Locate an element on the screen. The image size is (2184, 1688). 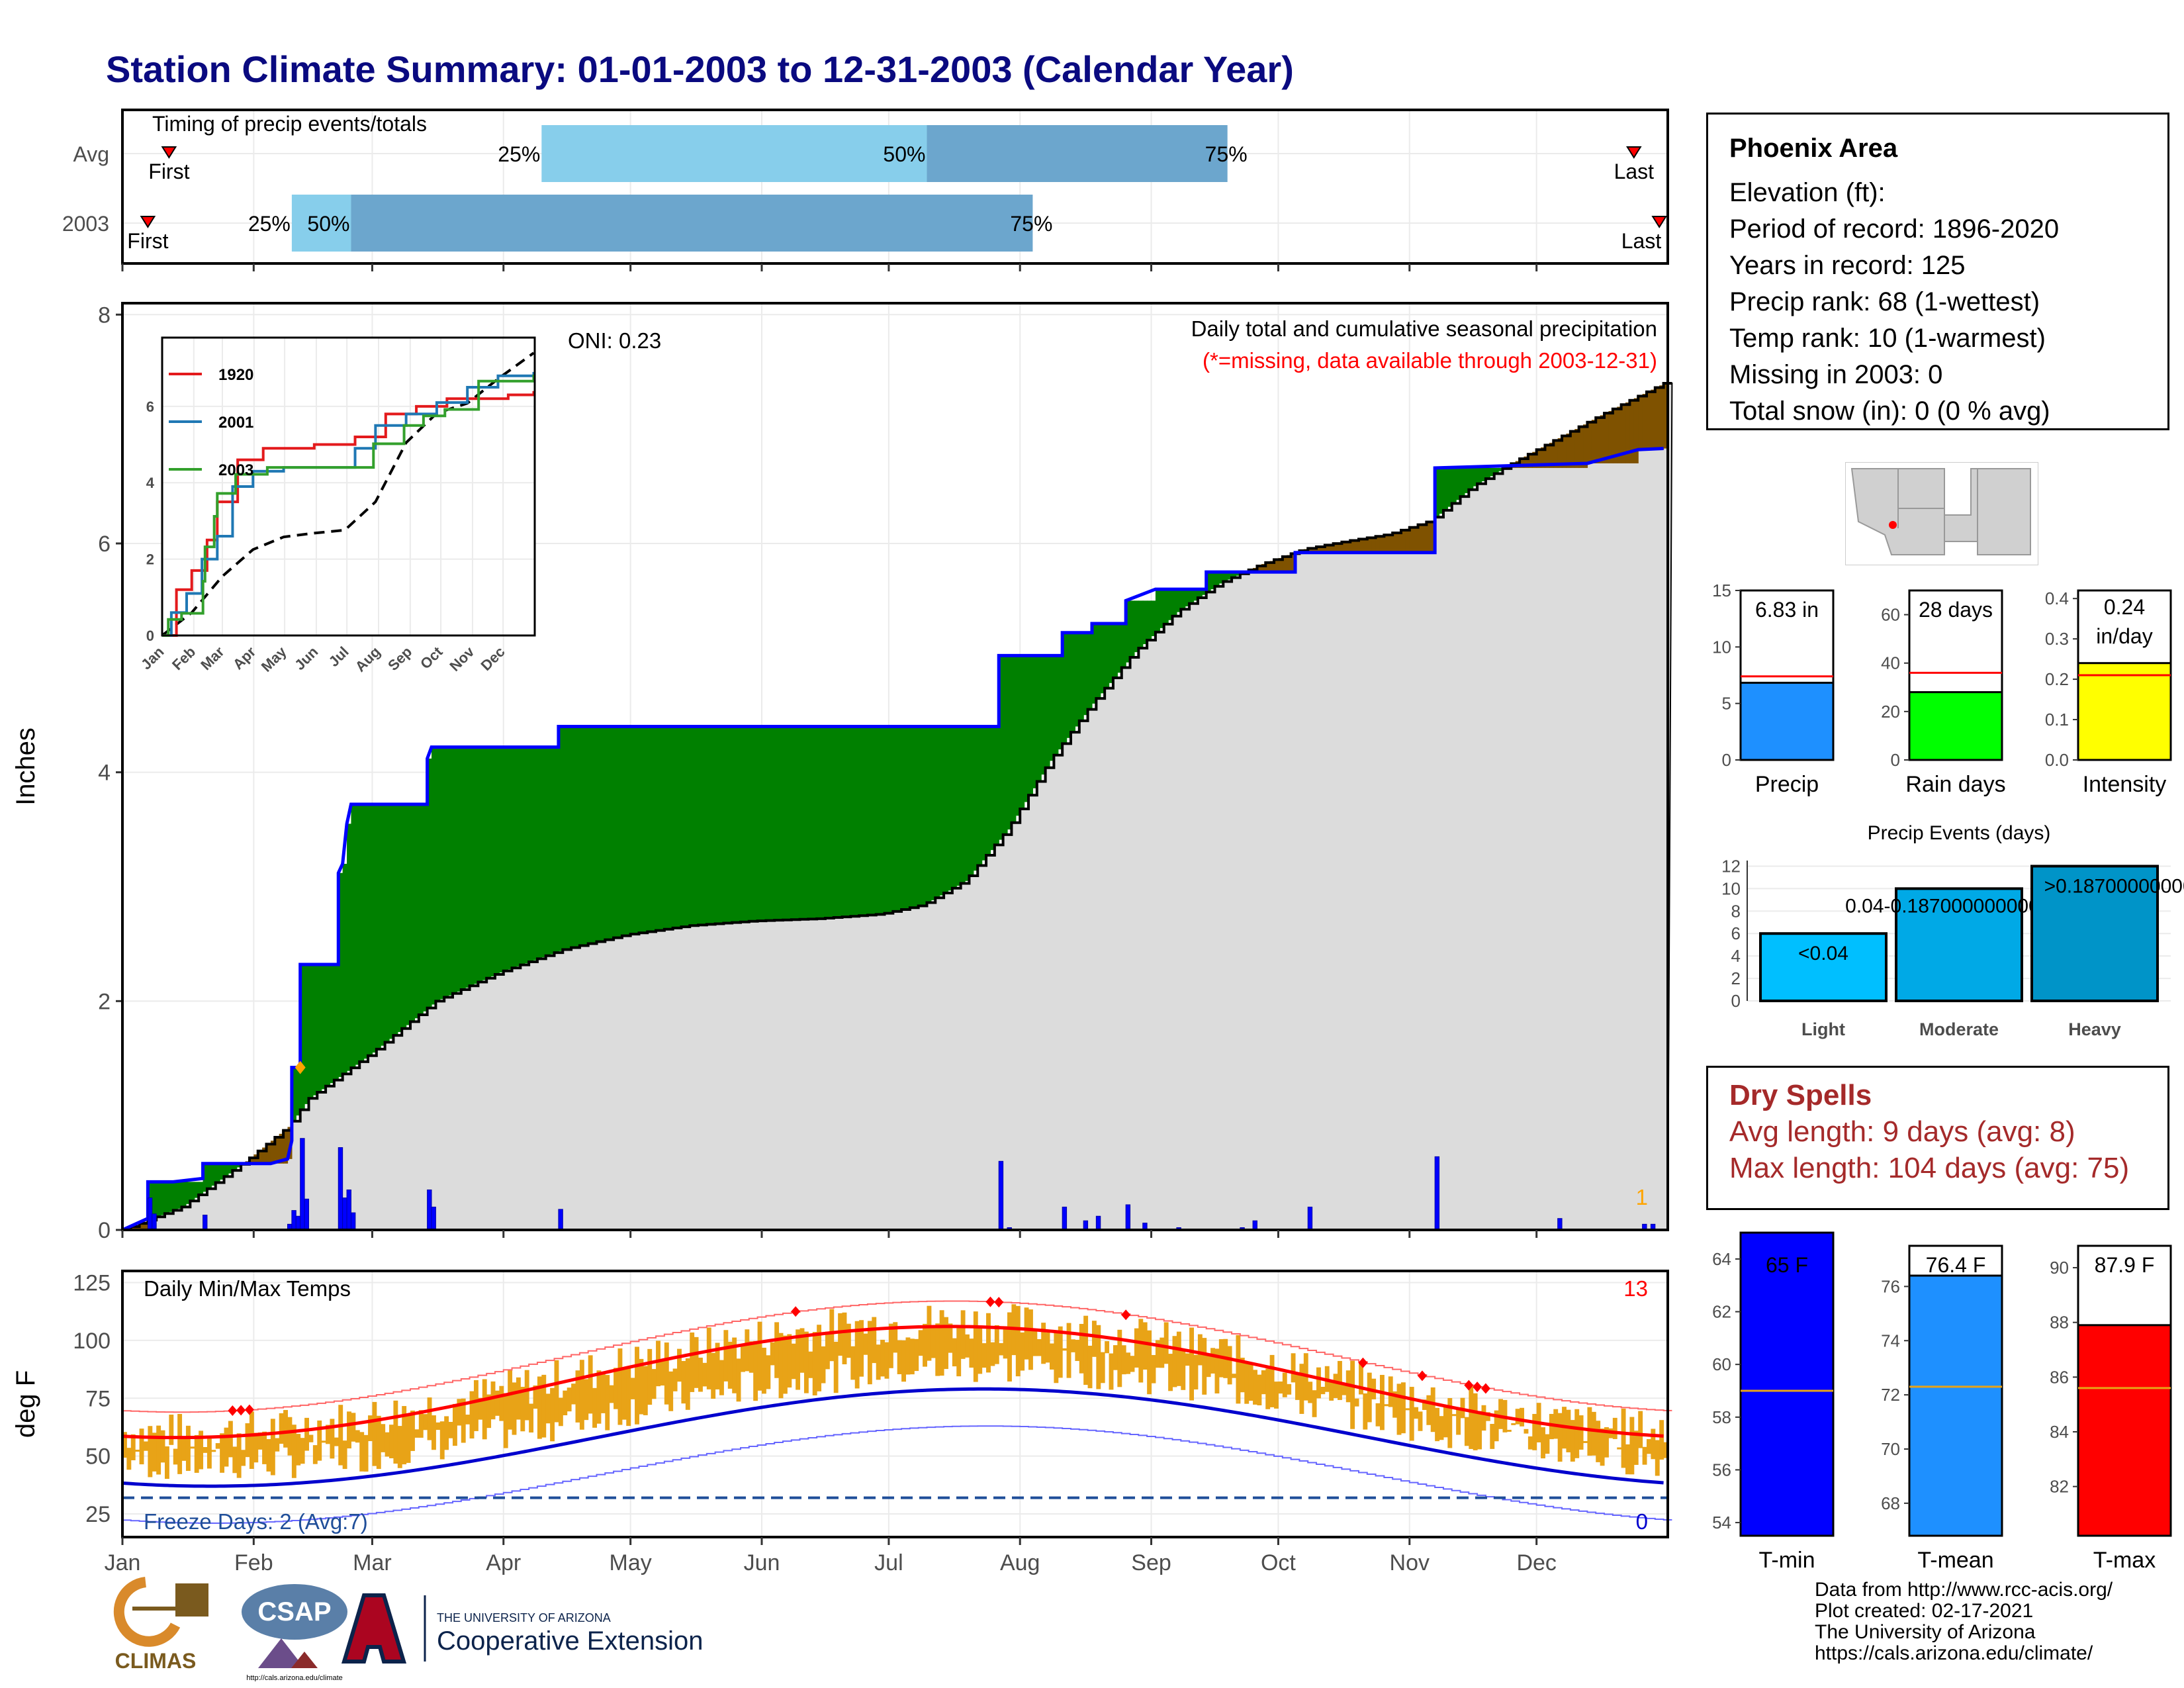
last-event-label: Last is located at coordinates (1641, 241).